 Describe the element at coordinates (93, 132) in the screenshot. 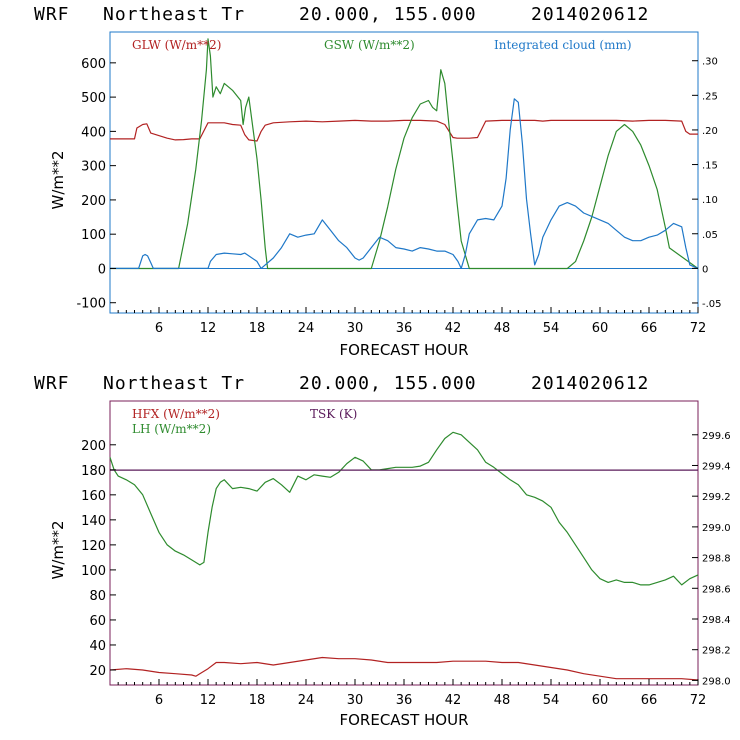

I see `y-tick-label: 400` at that location.